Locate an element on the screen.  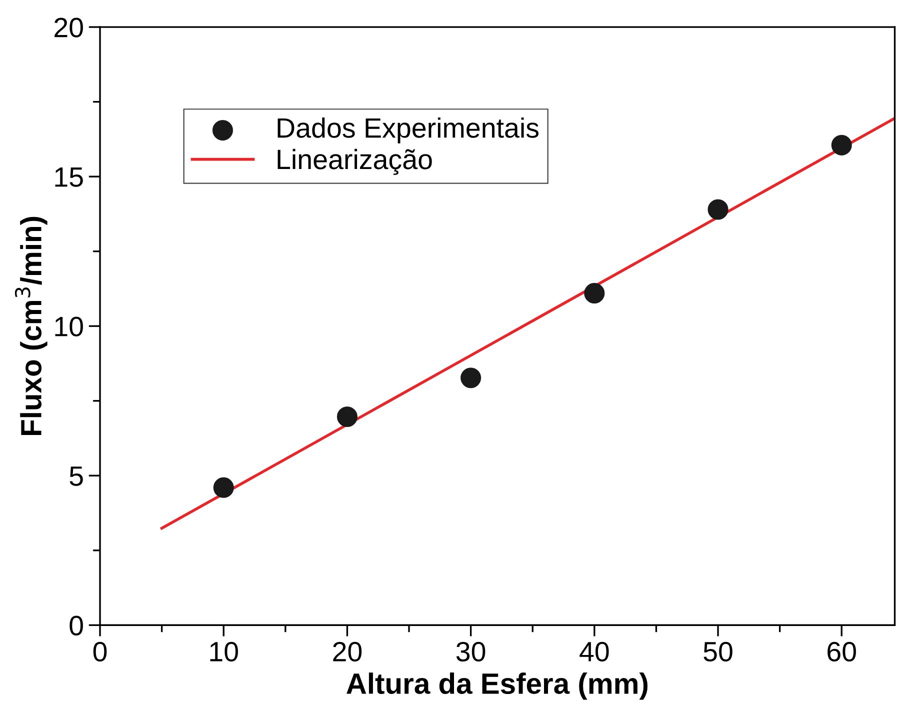
y-tick-label: 5 is located at coordinates (76, 476).